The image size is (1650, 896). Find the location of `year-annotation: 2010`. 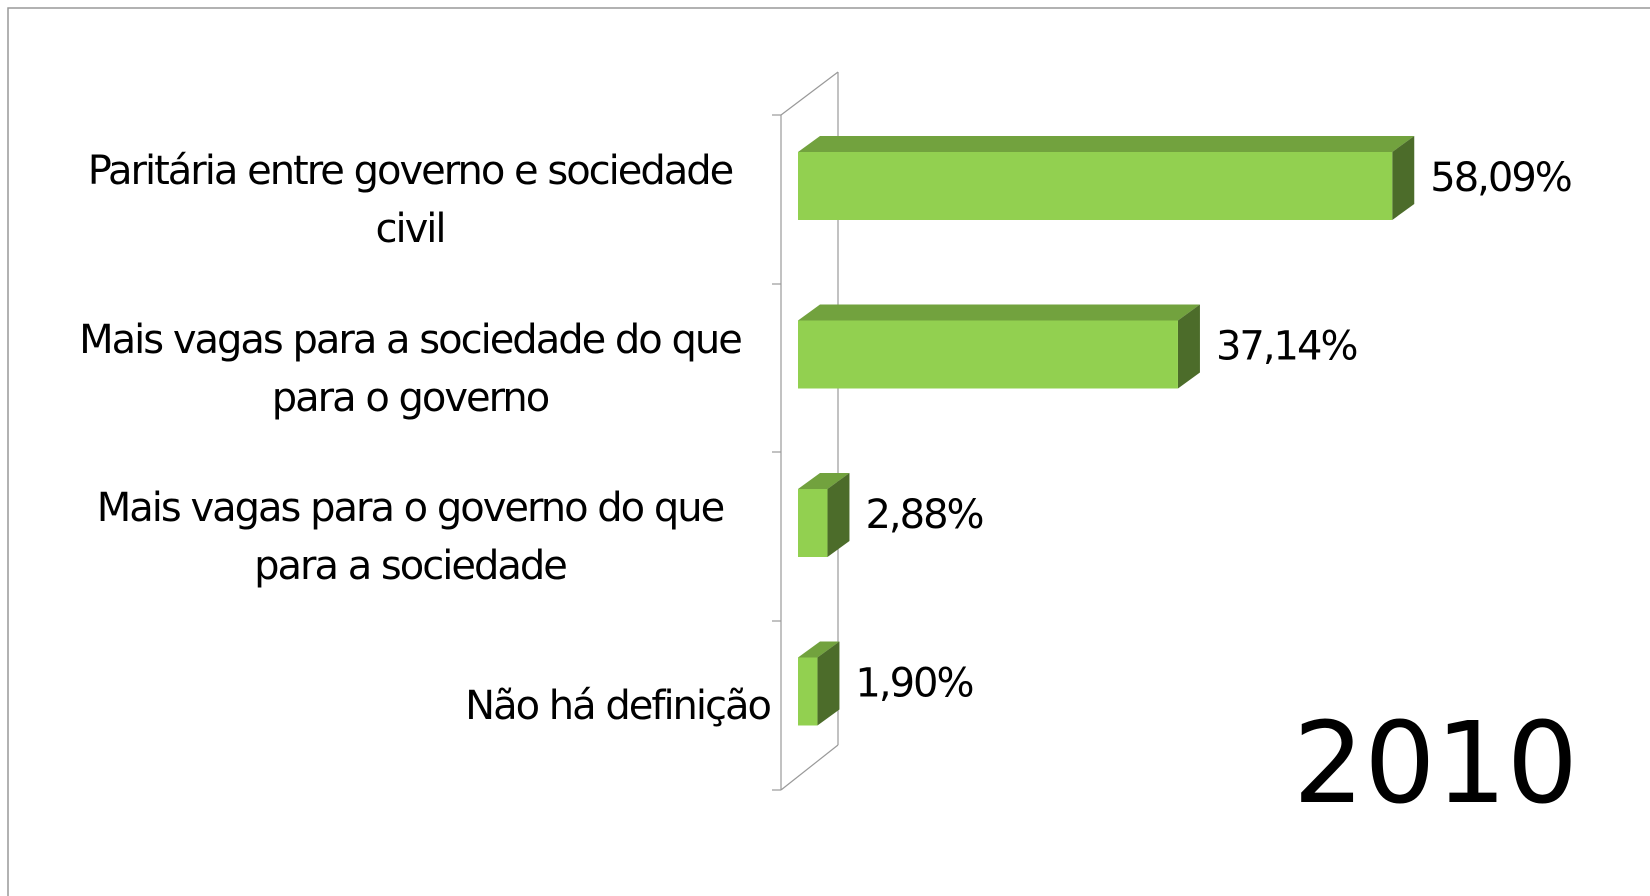

year-annotation: 2010 is located at coordinates (1435, 764).